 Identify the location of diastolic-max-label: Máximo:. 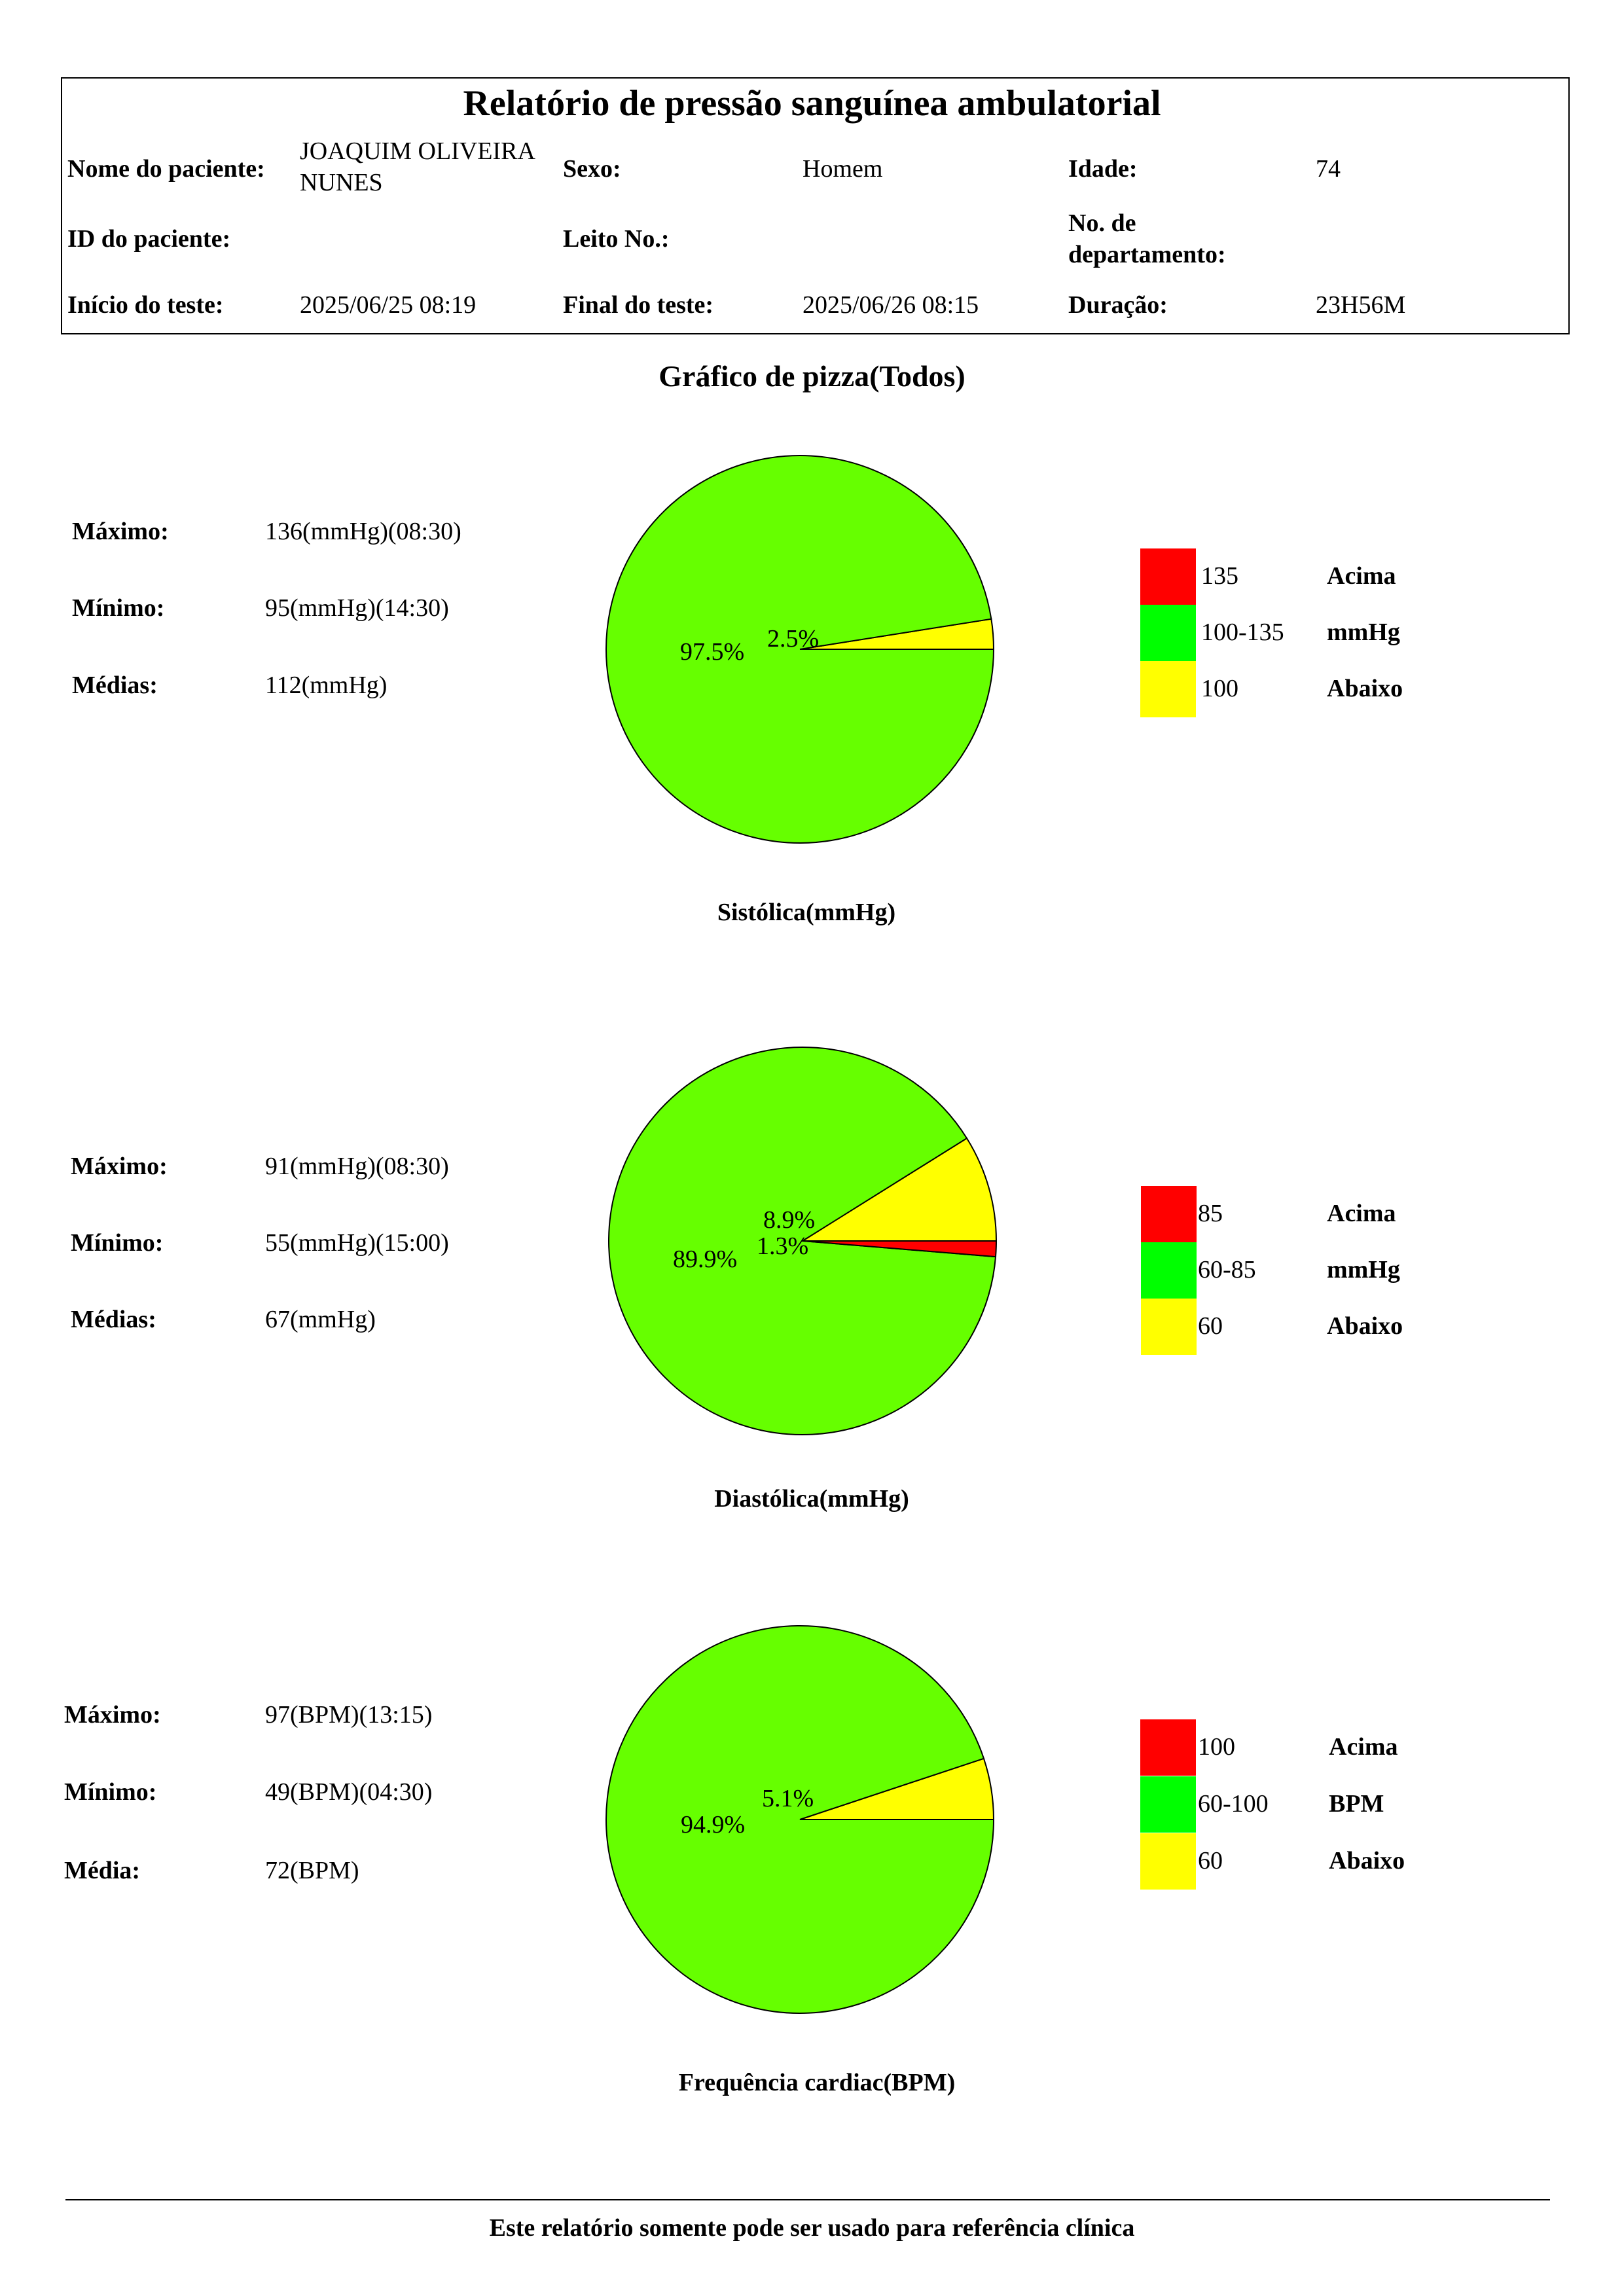
(119, 1166).